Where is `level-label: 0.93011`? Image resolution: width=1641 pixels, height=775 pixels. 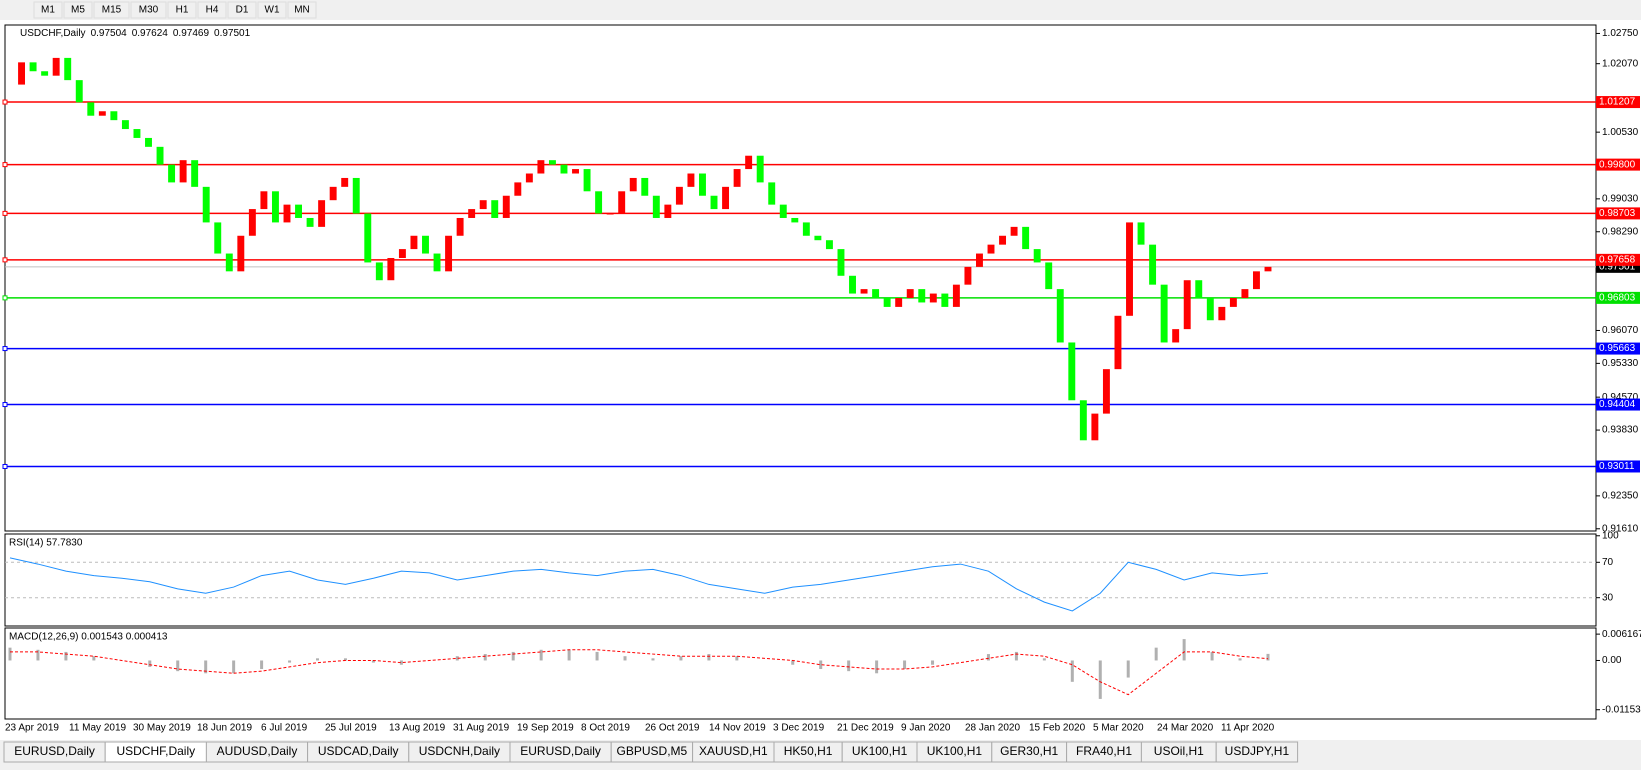
level-label: 0.93011 is located at coordinates (1617, 466).